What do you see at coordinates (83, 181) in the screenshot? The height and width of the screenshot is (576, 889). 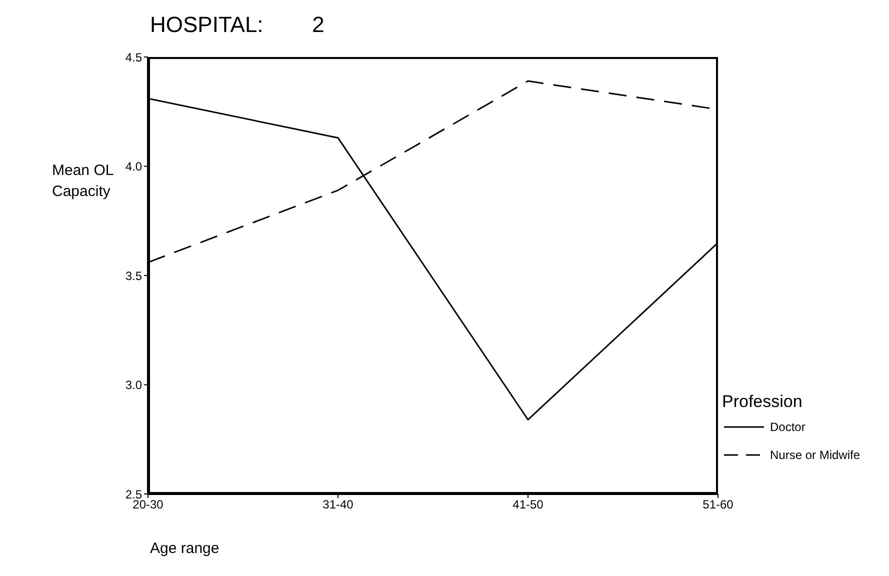 I see `y-axis-title: Mean OL Capacity` at bounding box center [83, 181].